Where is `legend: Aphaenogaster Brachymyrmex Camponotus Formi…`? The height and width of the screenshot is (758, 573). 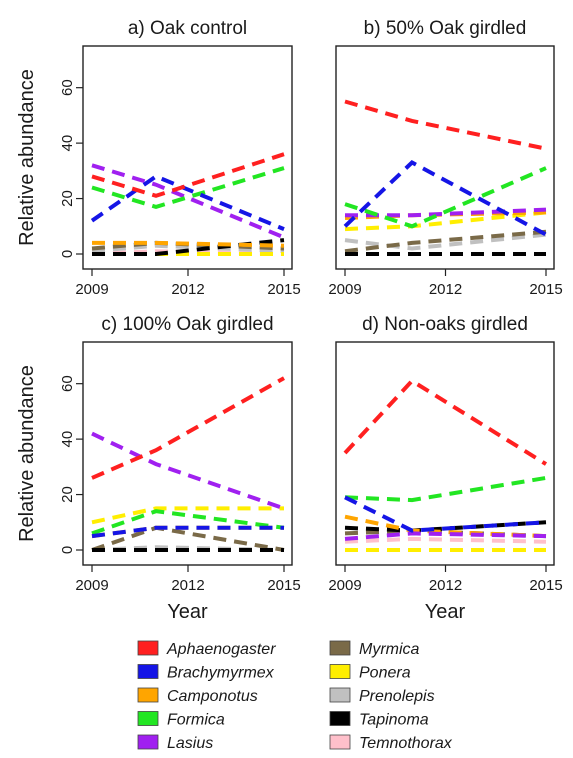
legend: Aphaenogaster Brachymyrmex Camponotus Formi… is located at coordinates (295, 696).